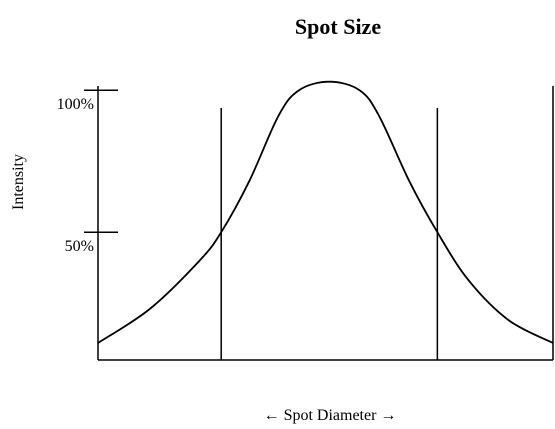 Image resolution: width=555 pixels, height=429 pixels. Describe the element at coordinates (338, 26) in the screenshot. I see `chart-title: Spot Size` at that location.